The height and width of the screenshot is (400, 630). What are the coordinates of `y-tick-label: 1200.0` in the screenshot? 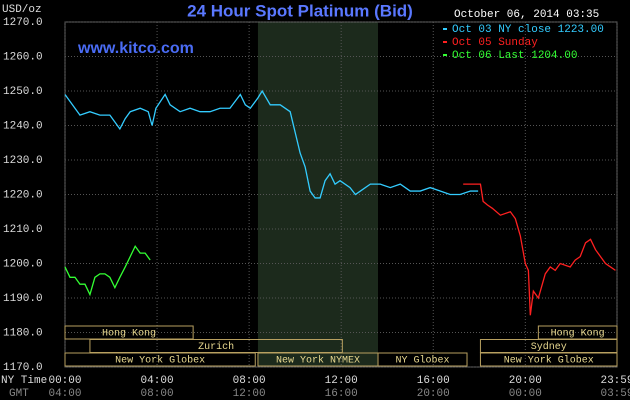 It's located at (23, 264).